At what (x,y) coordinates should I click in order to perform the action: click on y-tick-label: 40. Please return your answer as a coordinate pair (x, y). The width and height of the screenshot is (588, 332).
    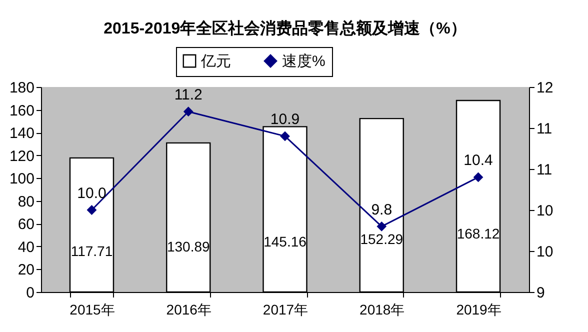
    Looking at the image, I should click on (26, 247).